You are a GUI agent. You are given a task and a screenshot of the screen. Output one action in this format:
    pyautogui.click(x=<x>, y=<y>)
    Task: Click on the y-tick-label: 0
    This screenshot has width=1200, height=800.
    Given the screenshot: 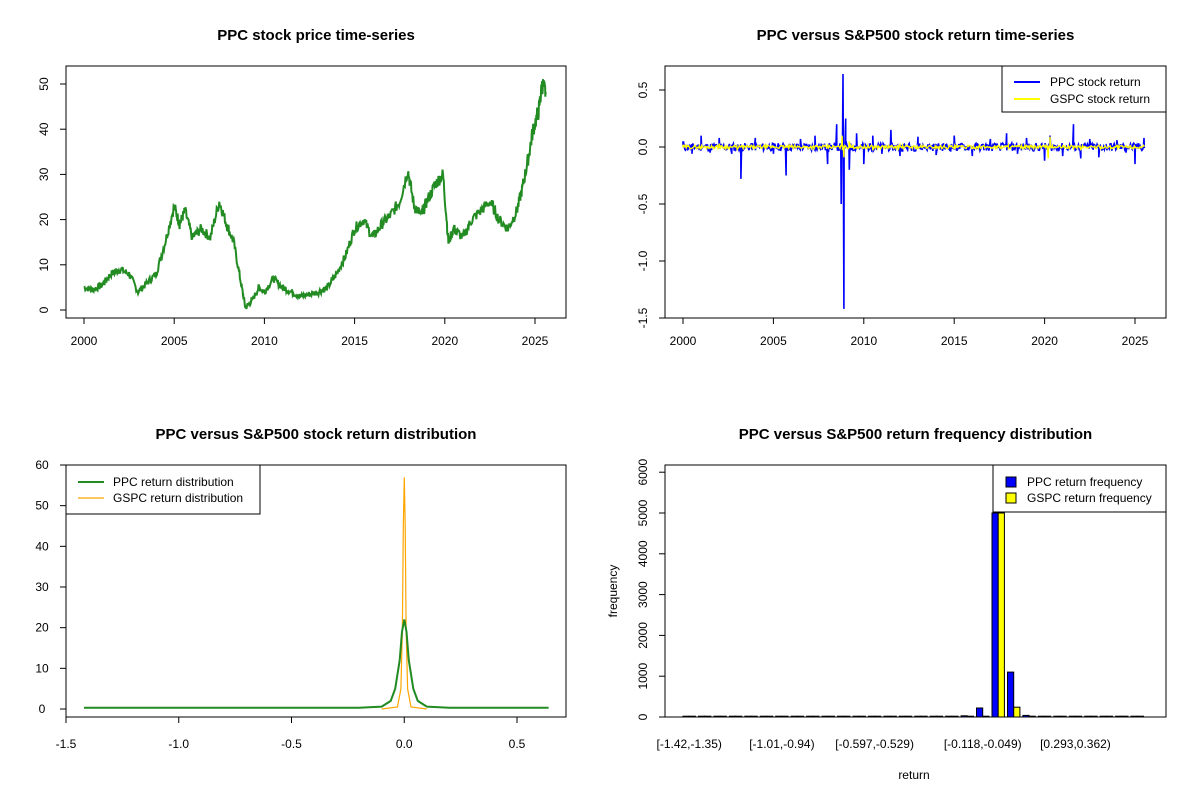 What is the action you would take?
    pyautogui.click(x=42, y=709)
    